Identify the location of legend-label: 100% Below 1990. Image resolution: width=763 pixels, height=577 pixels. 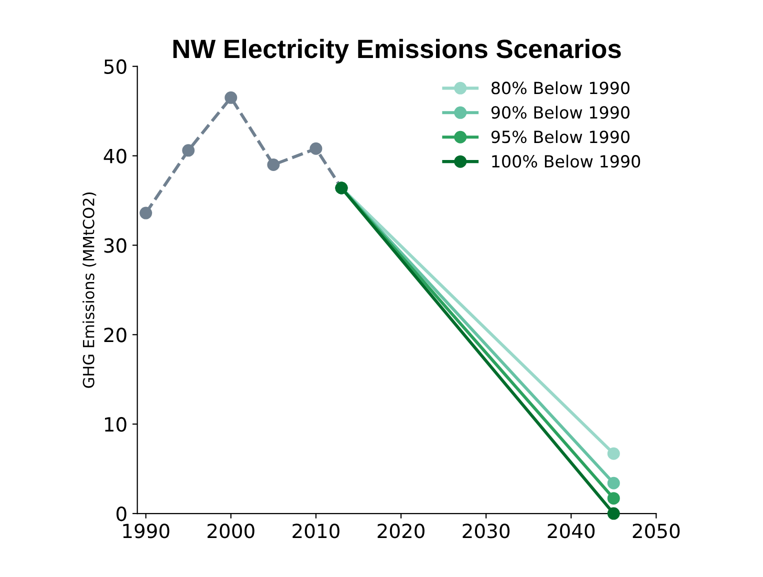
(566, 161).